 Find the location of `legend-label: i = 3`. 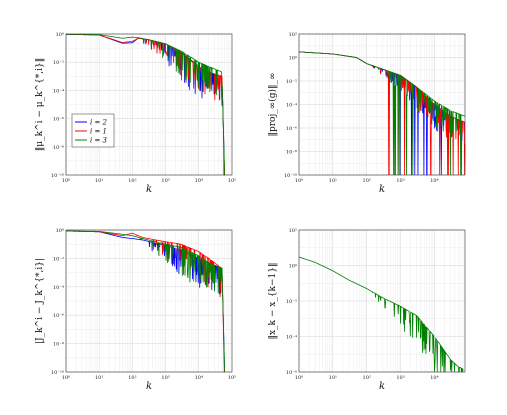

legend-label: i = 3 is located at coordinates (99, 141).